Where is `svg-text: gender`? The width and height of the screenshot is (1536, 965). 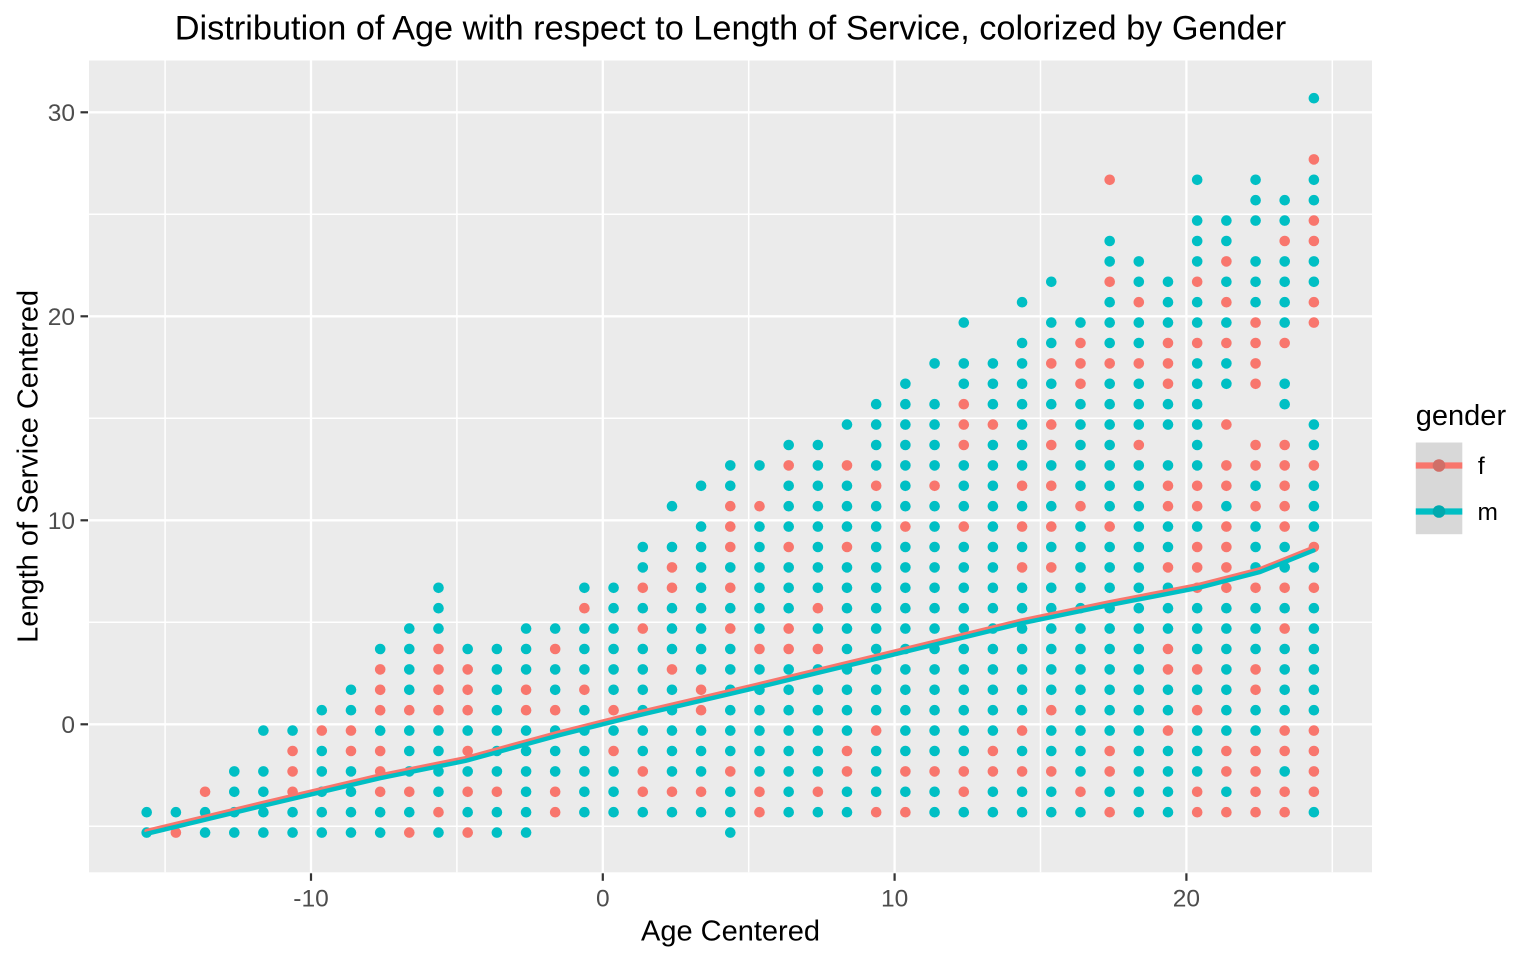
svg-text: gender is located at coordinates (1461, 416).